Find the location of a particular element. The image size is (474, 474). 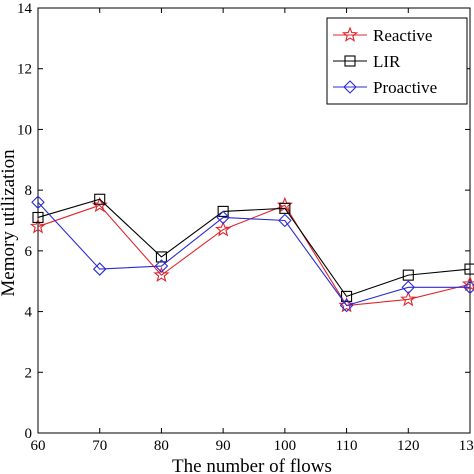

y-tick-label: 2 is located at coordinates (29, 373).